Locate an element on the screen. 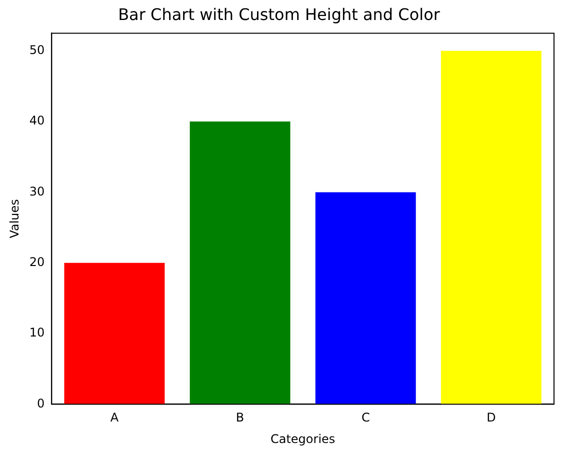 Image resolution: width=562 pixels, height=455 pixels. chart-title: Bar Chart with Custom Height and Color is located at coordinates (279, 14).